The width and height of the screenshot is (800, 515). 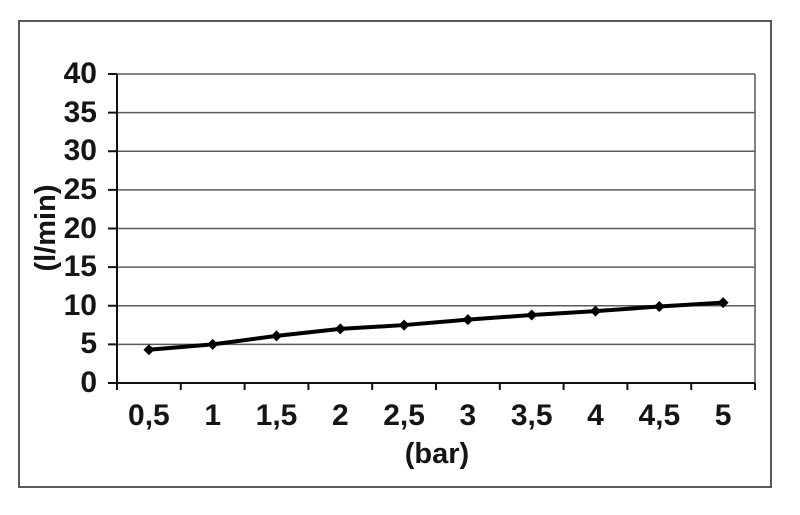 What do you see at coordinates (213, 415) in the screenshot?
I see `x-tick-label: 1` at bounding box center [213, 415].